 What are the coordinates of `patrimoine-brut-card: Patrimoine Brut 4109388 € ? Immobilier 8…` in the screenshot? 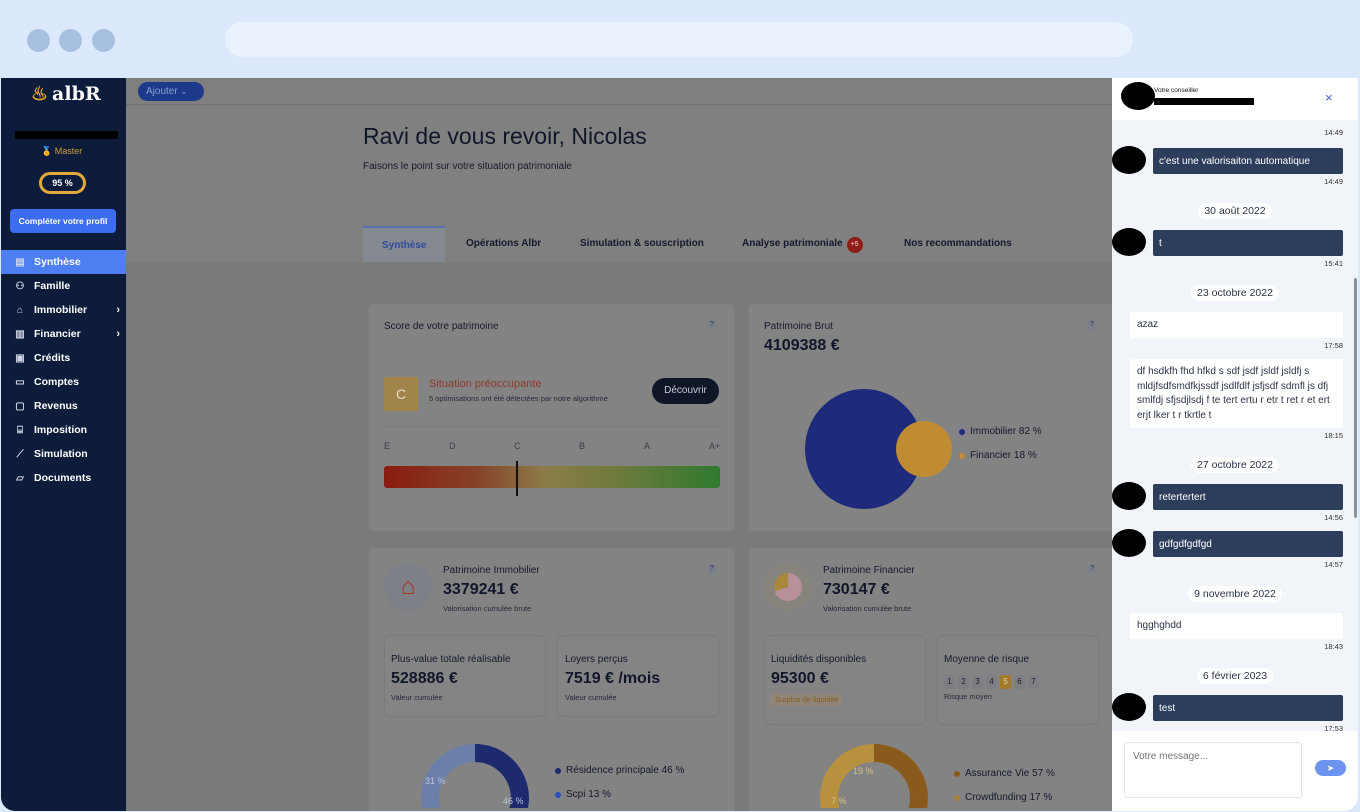 It's located at (930, 417).